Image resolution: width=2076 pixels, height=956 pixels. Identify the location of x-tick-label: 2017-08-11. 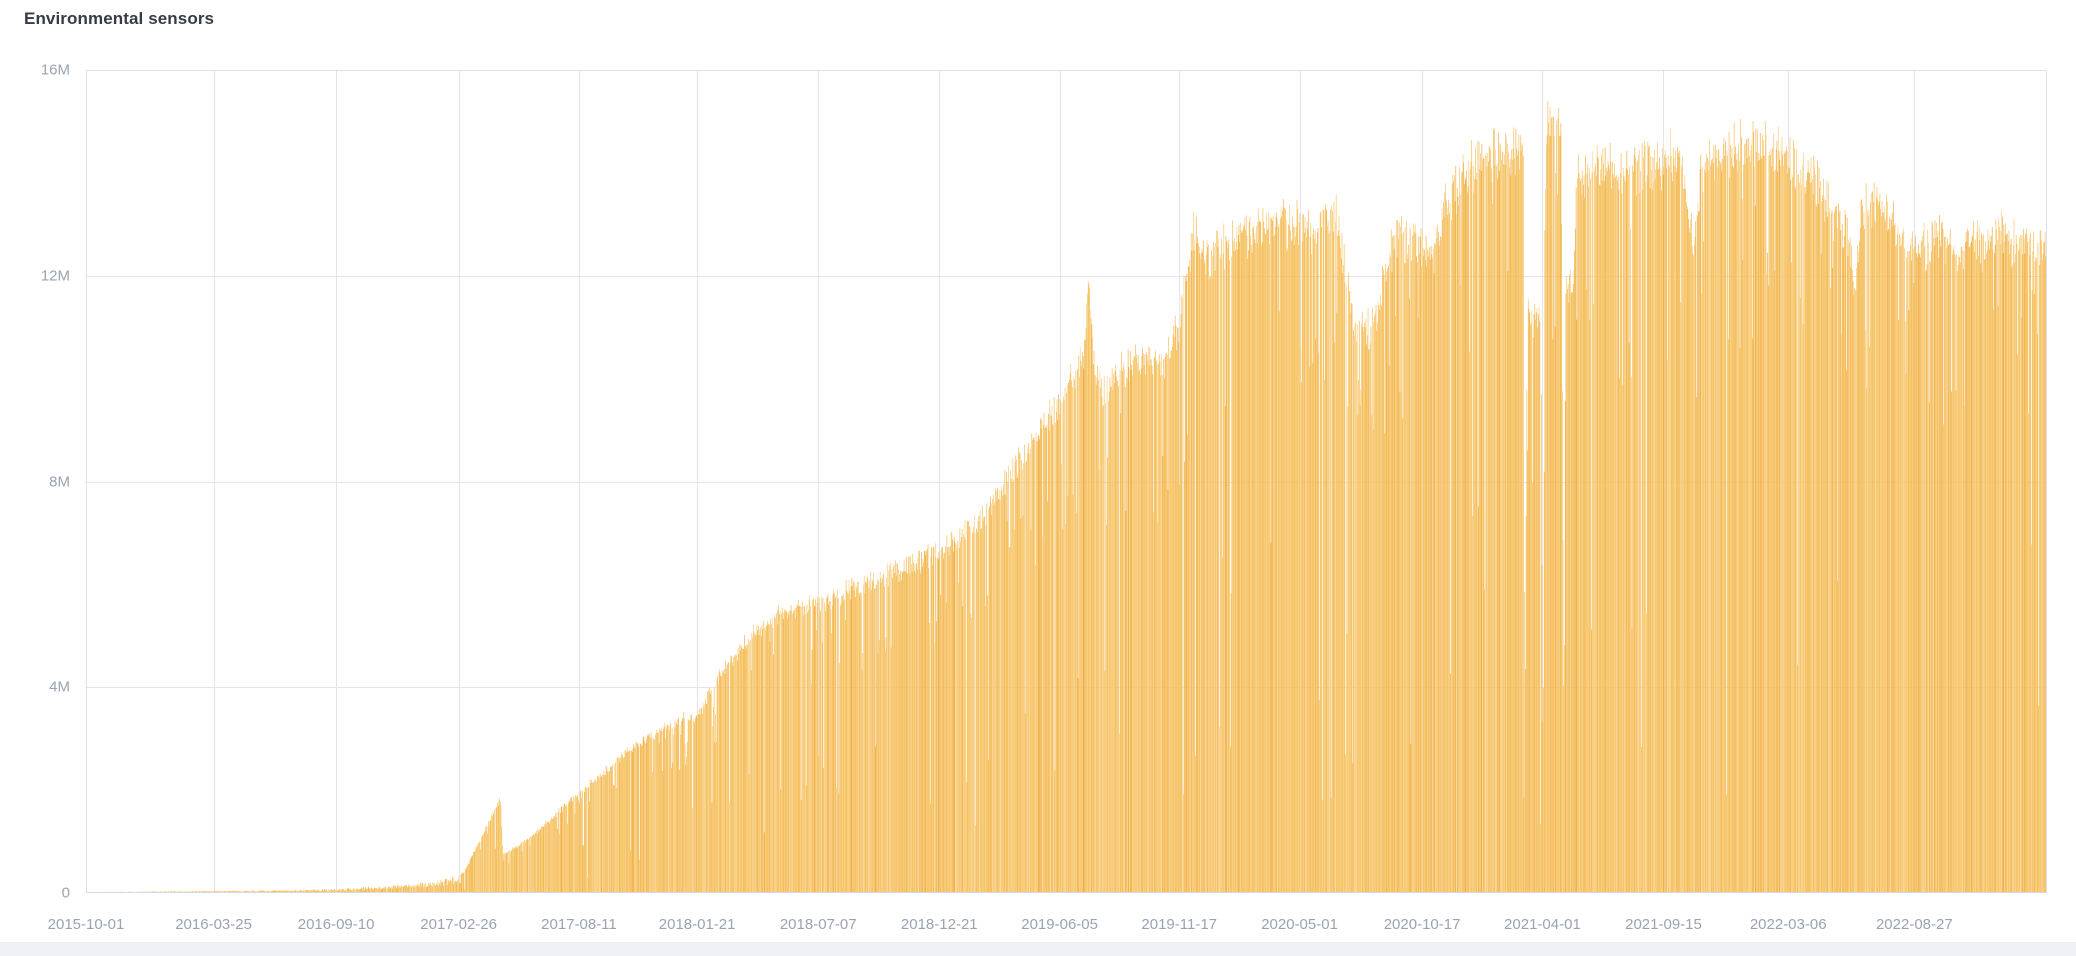
(579, 924).